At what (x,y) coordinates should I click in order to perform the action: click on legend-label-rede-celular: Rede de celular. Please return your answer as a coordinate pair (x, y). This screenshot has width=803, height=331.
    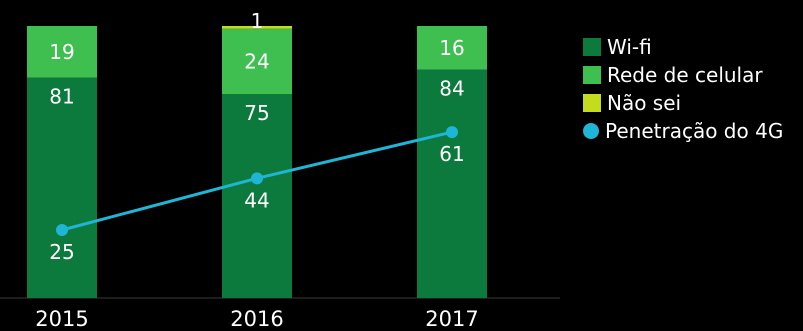
    Looking at the image, I should click on (685, 75).